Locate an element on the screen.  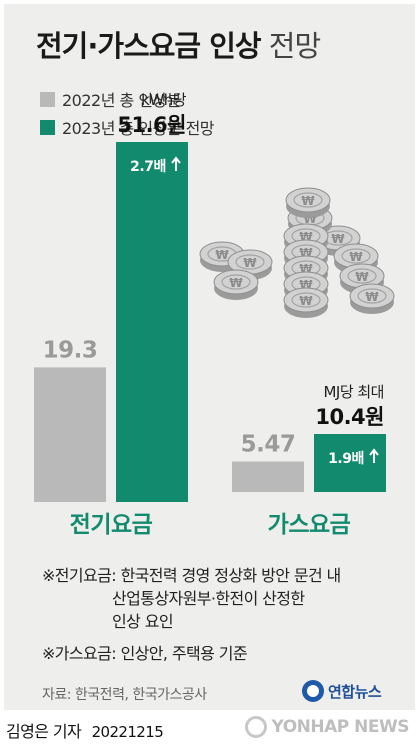
watermark-text: YONHAP NEWS is located at coordinates (340, 727).